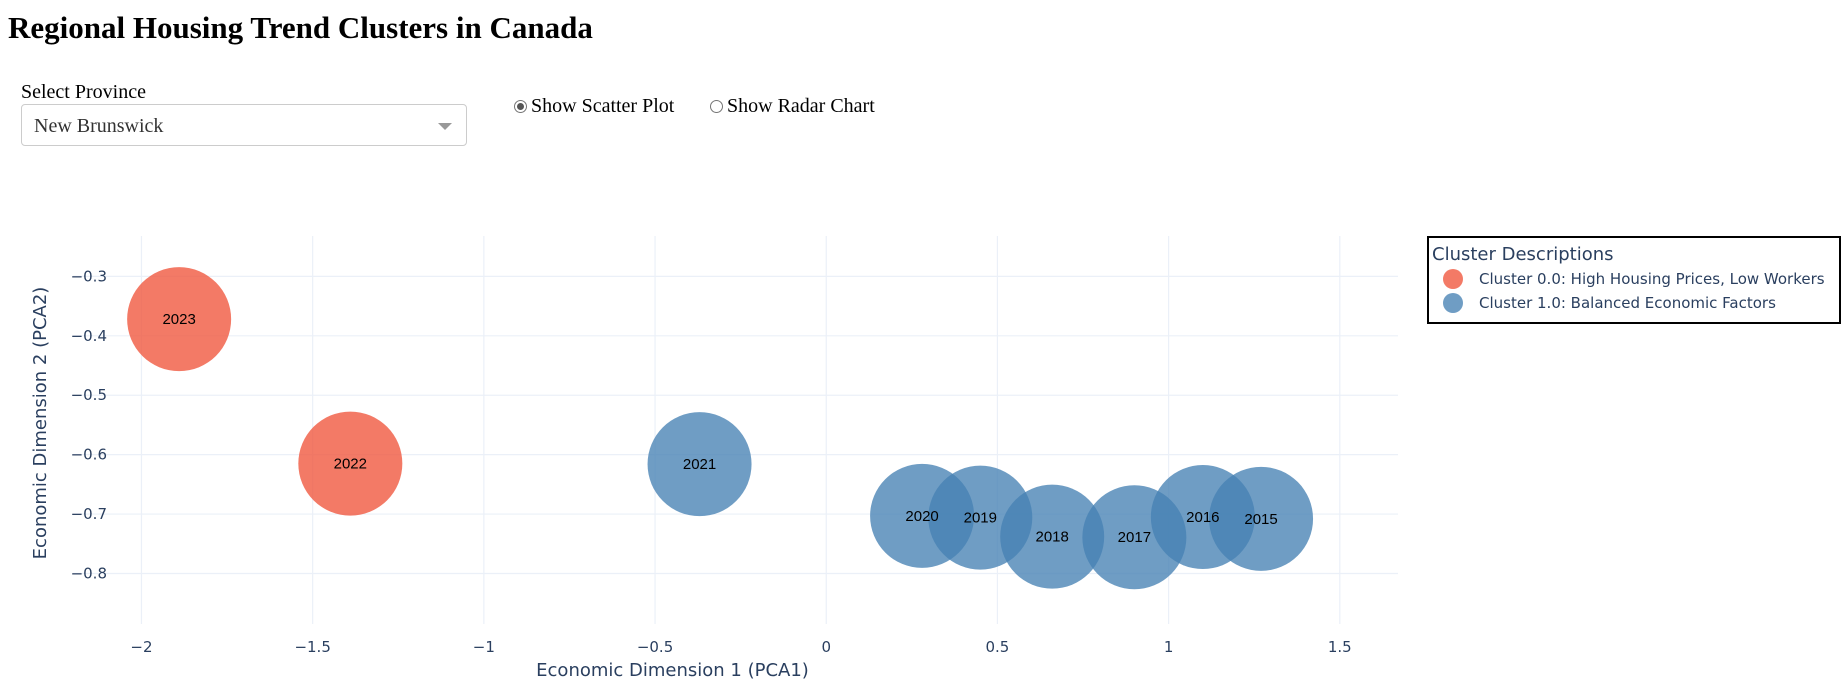  Describe the element at coordinates (826, 647) in the screenshot. I see `x-tick-label: 0` at that location.